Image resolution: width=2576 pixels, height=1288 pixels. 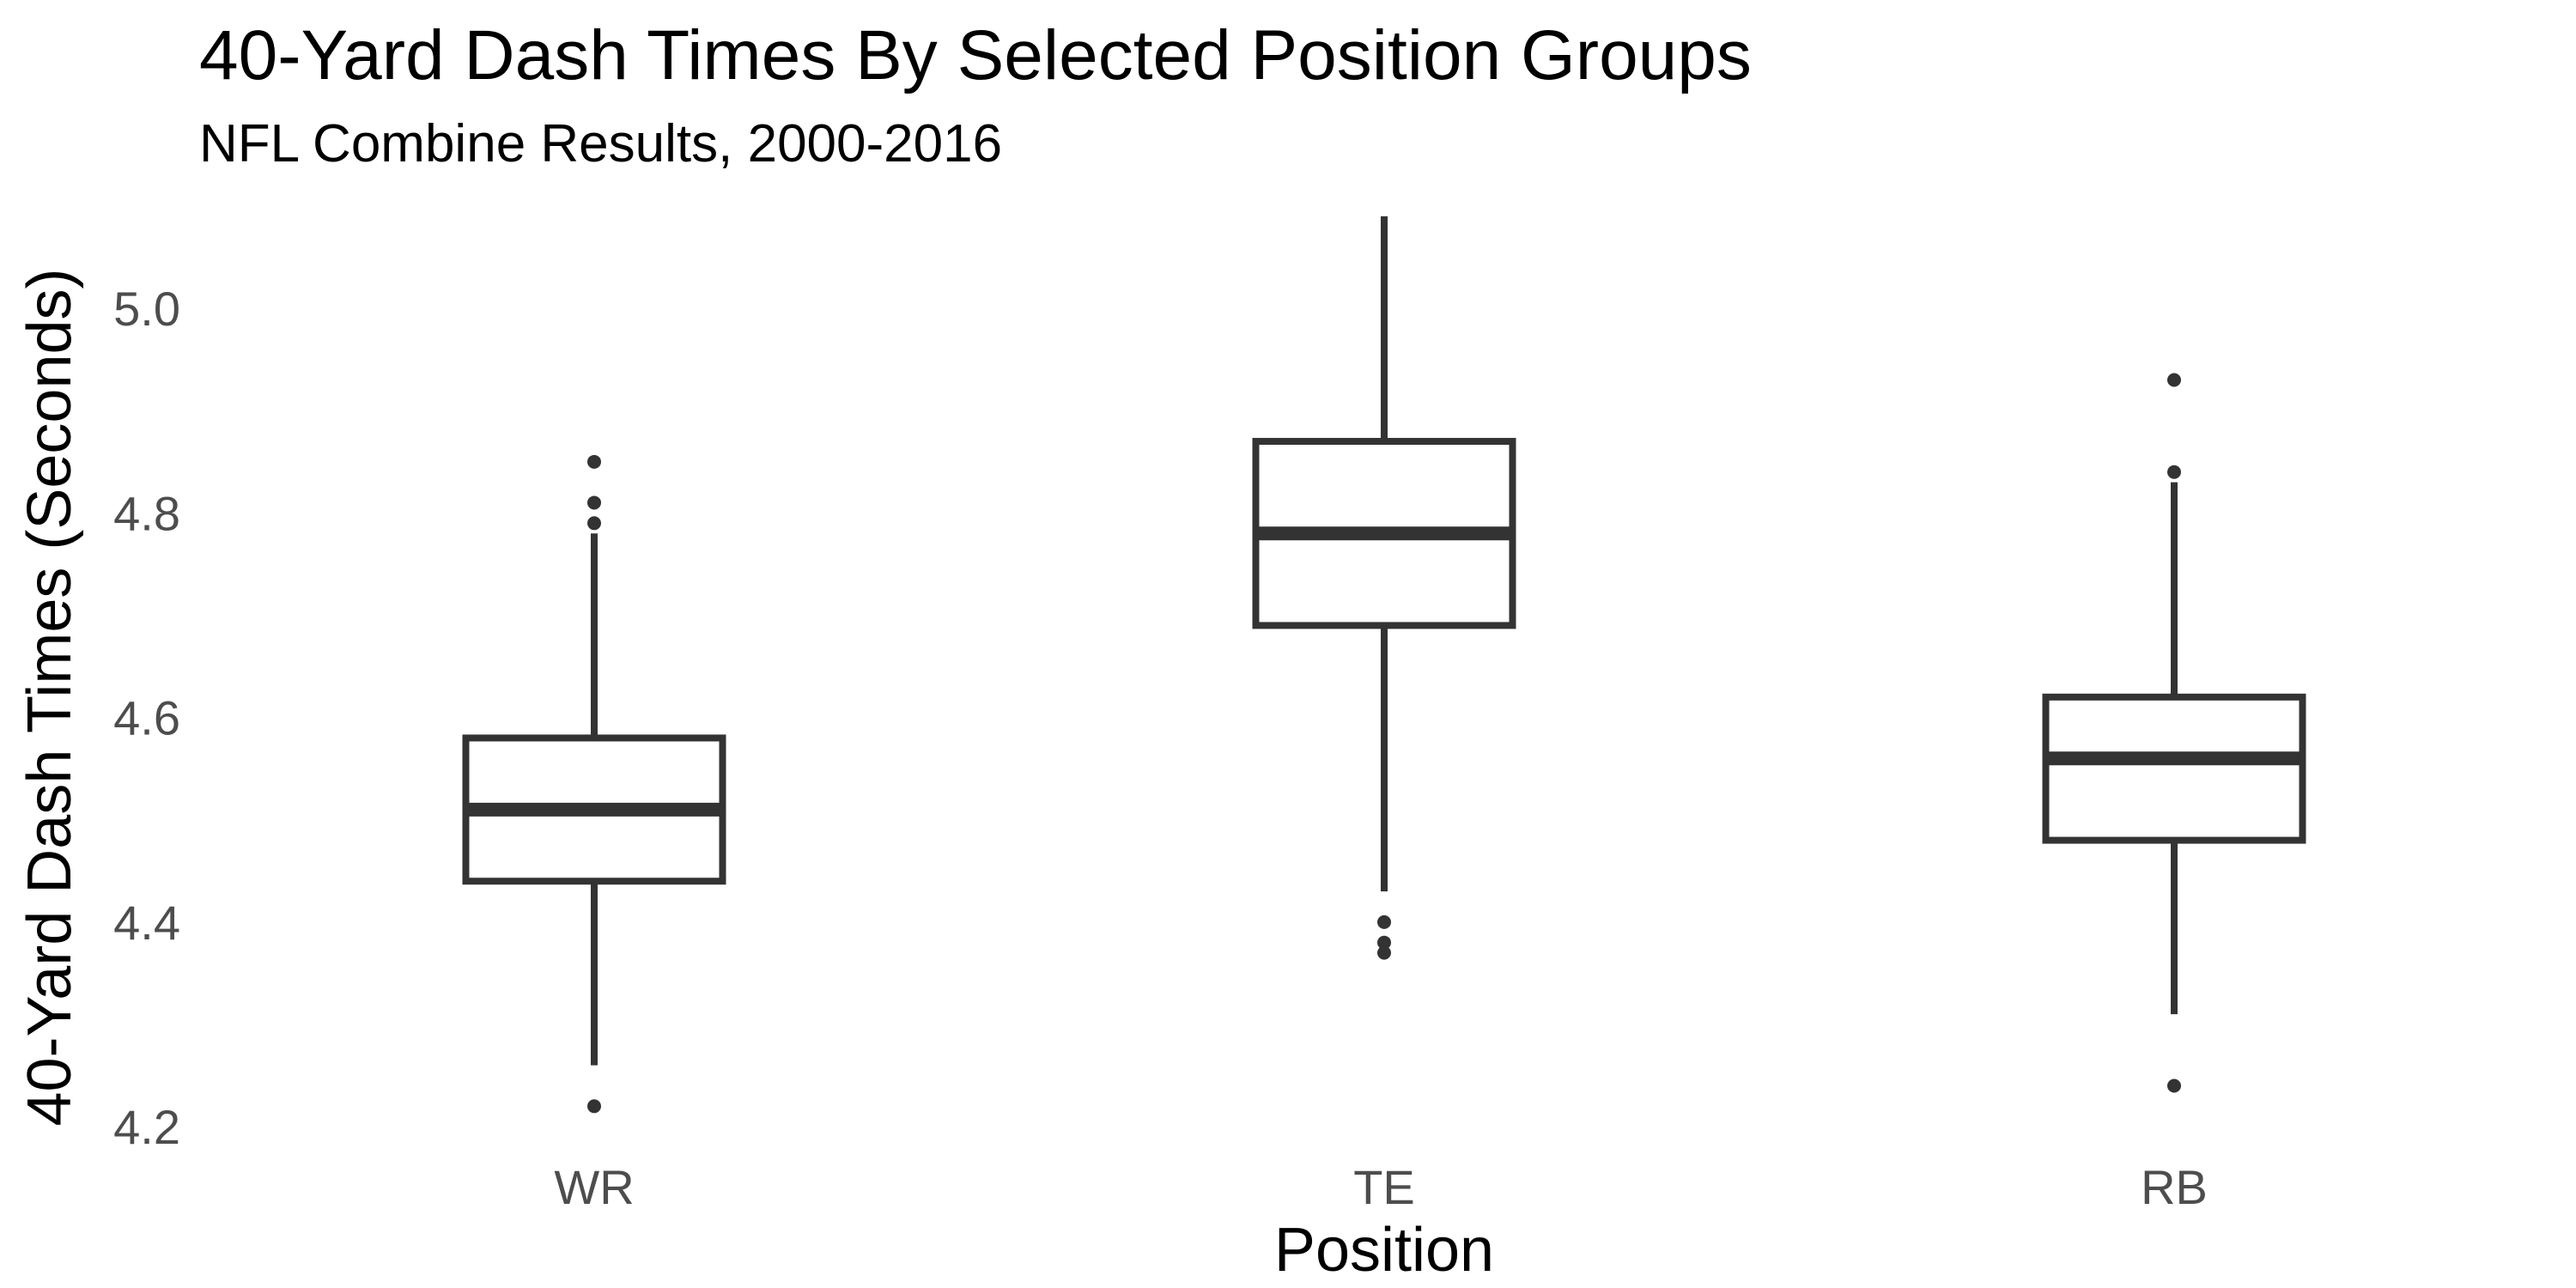 What do you see at coordinates (146, 309) in the screenshot?
I see `y-tick-label: 5.0` at bounding box center [146, 309].